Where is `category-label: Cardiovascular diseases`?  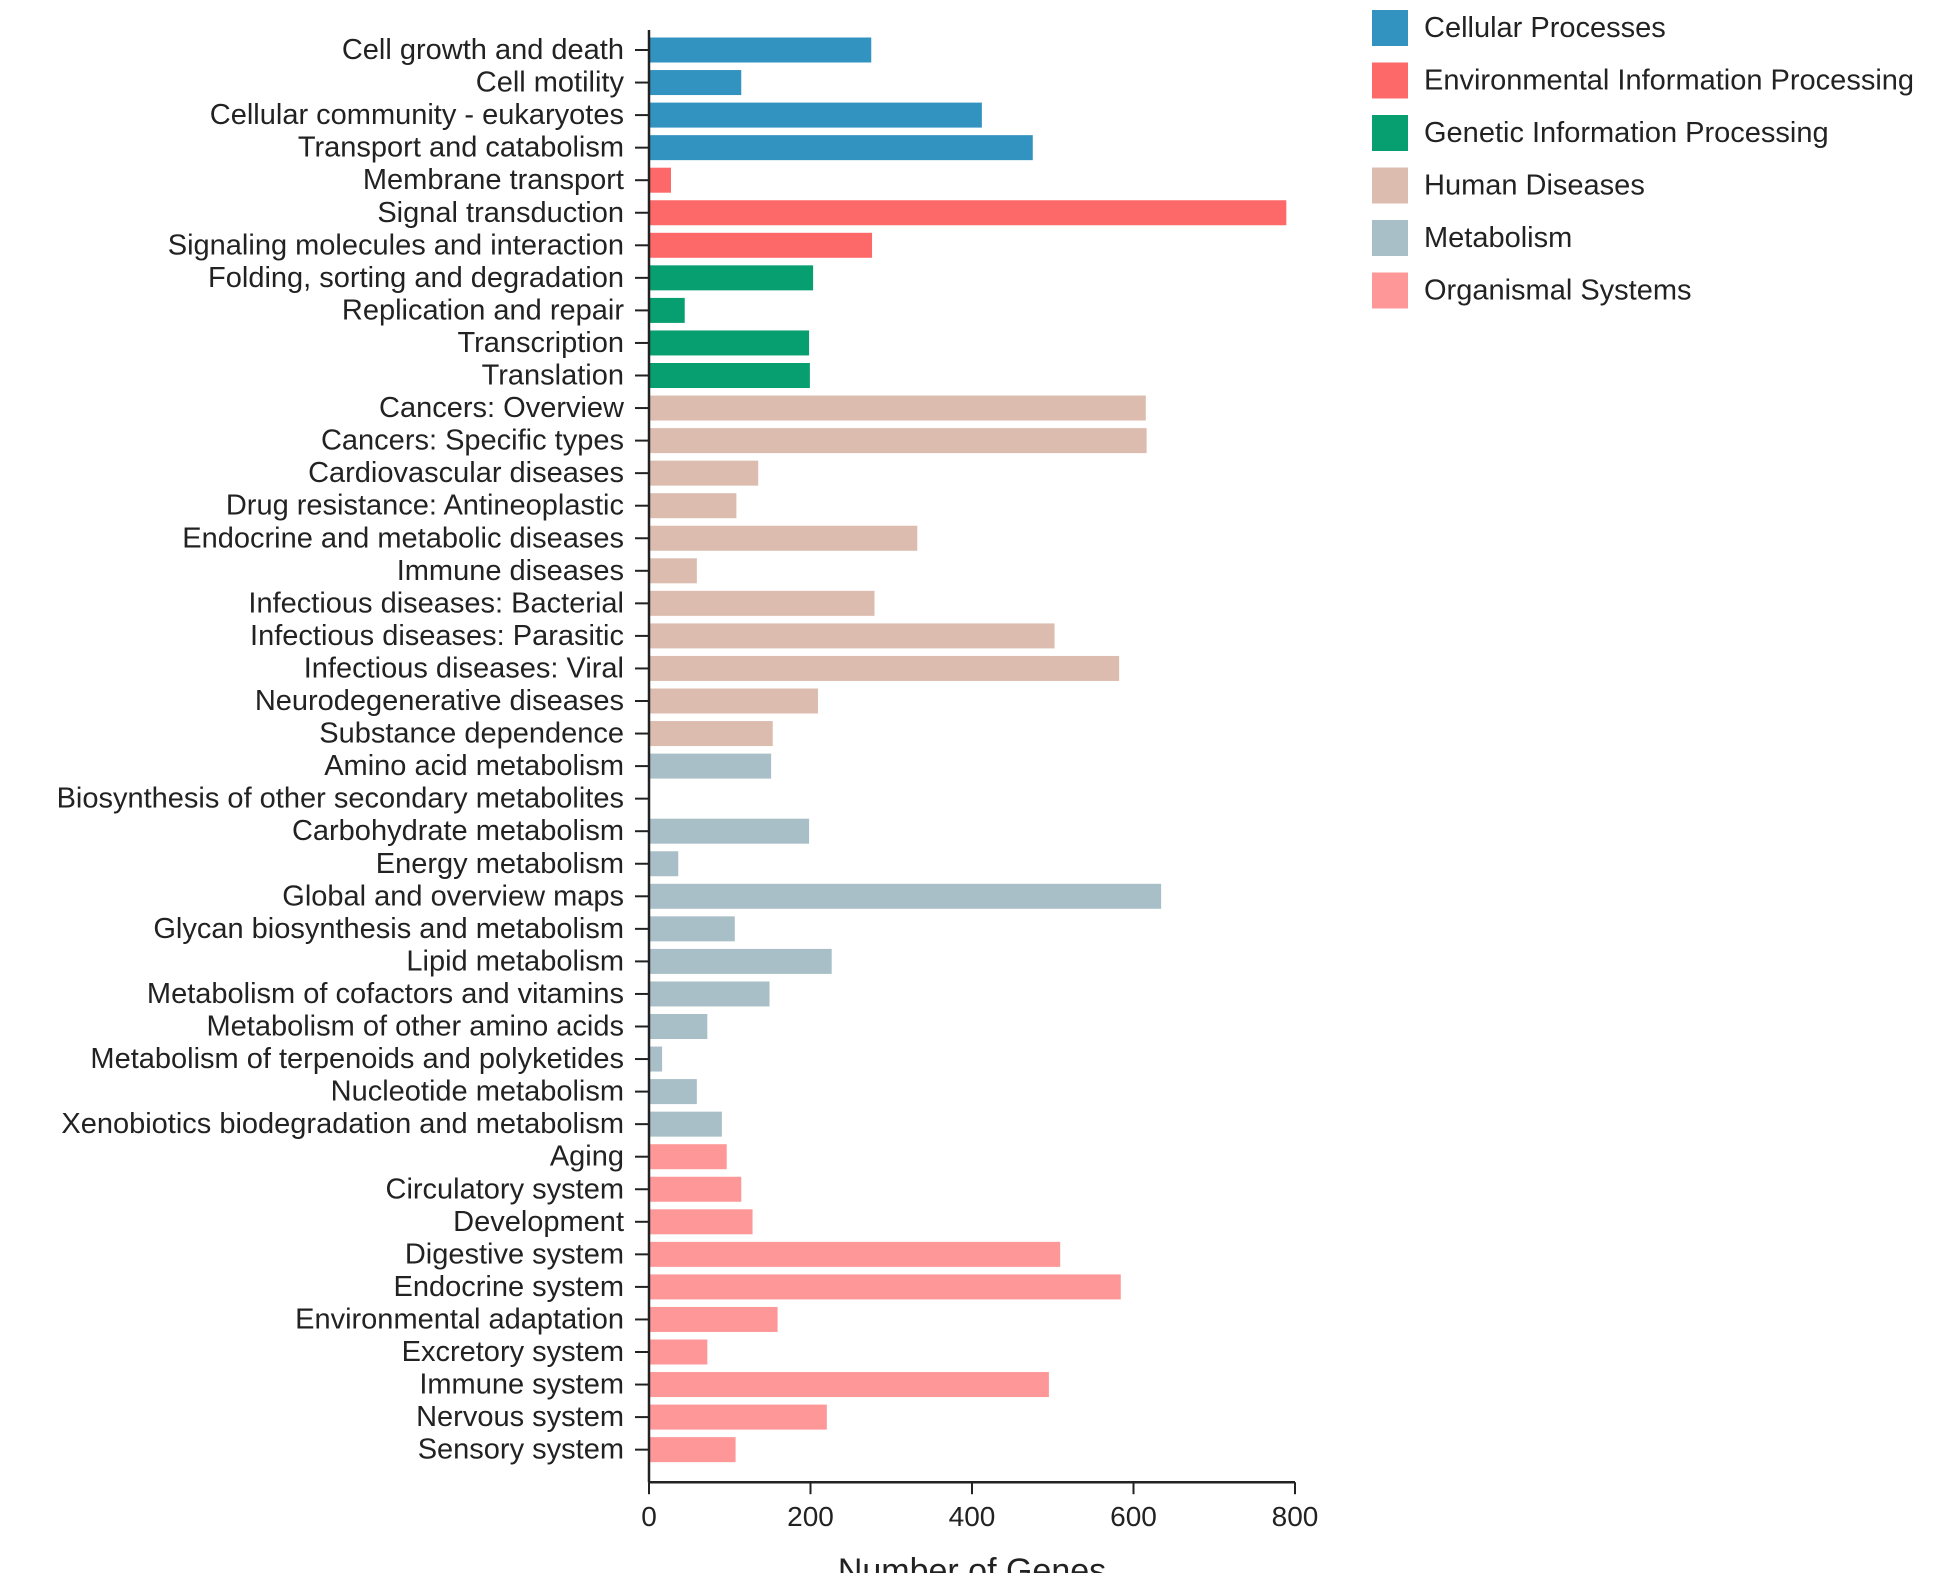 category-label: Cardiovascular diseases is located at coordinates (466, 473).